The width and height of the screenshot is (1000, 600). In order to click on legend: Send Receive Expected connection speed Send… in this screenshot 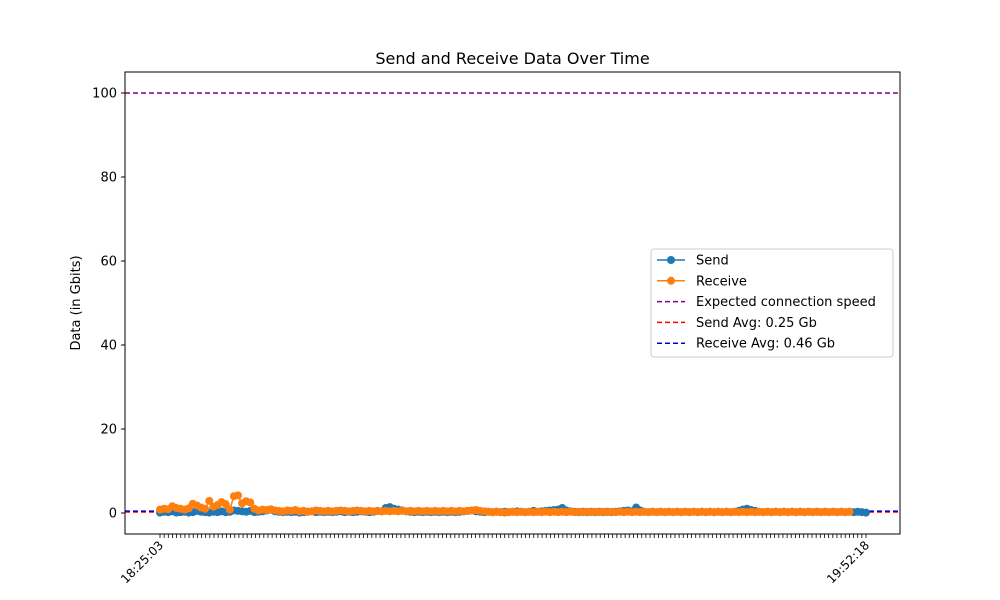, I will do `click(772, 303)`.